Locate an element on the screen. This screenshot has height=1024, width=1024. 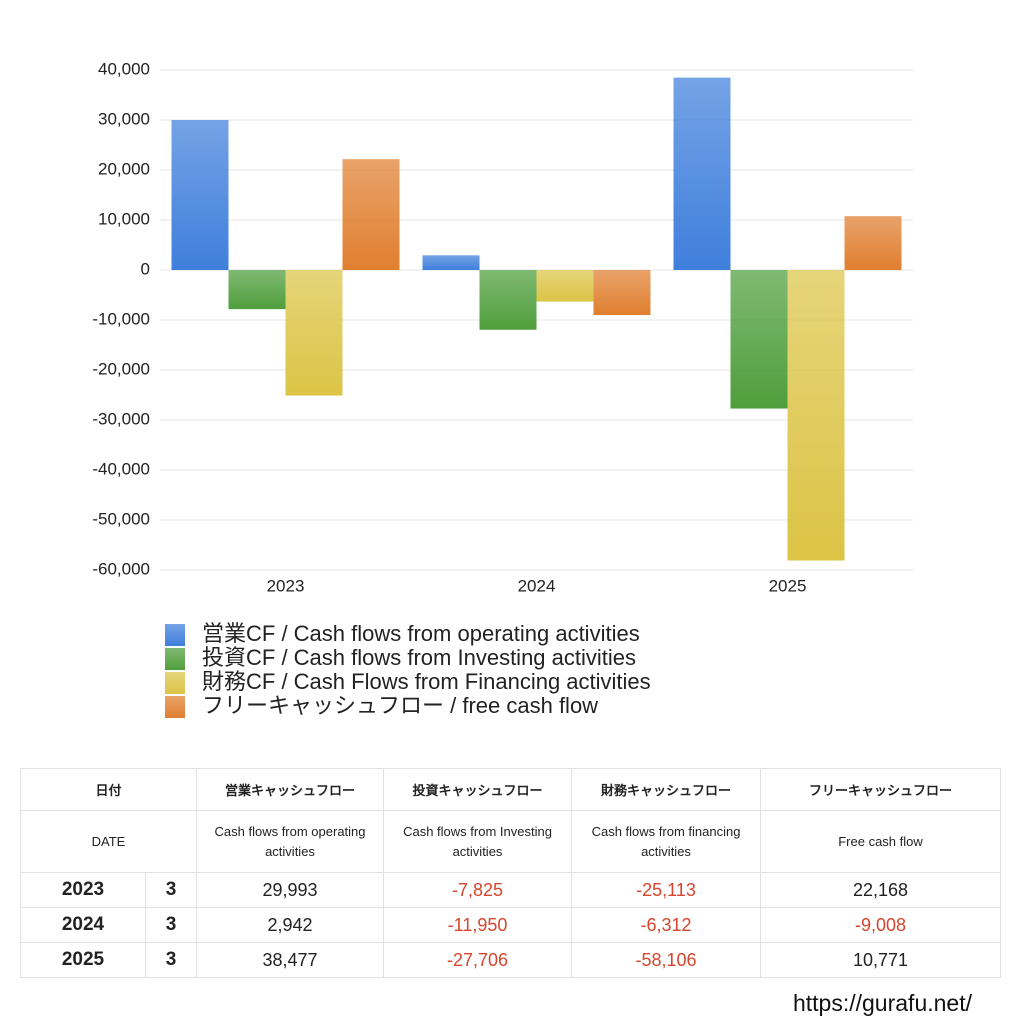
y-tick-label: -30,000 is located at coordinates (121, 418).